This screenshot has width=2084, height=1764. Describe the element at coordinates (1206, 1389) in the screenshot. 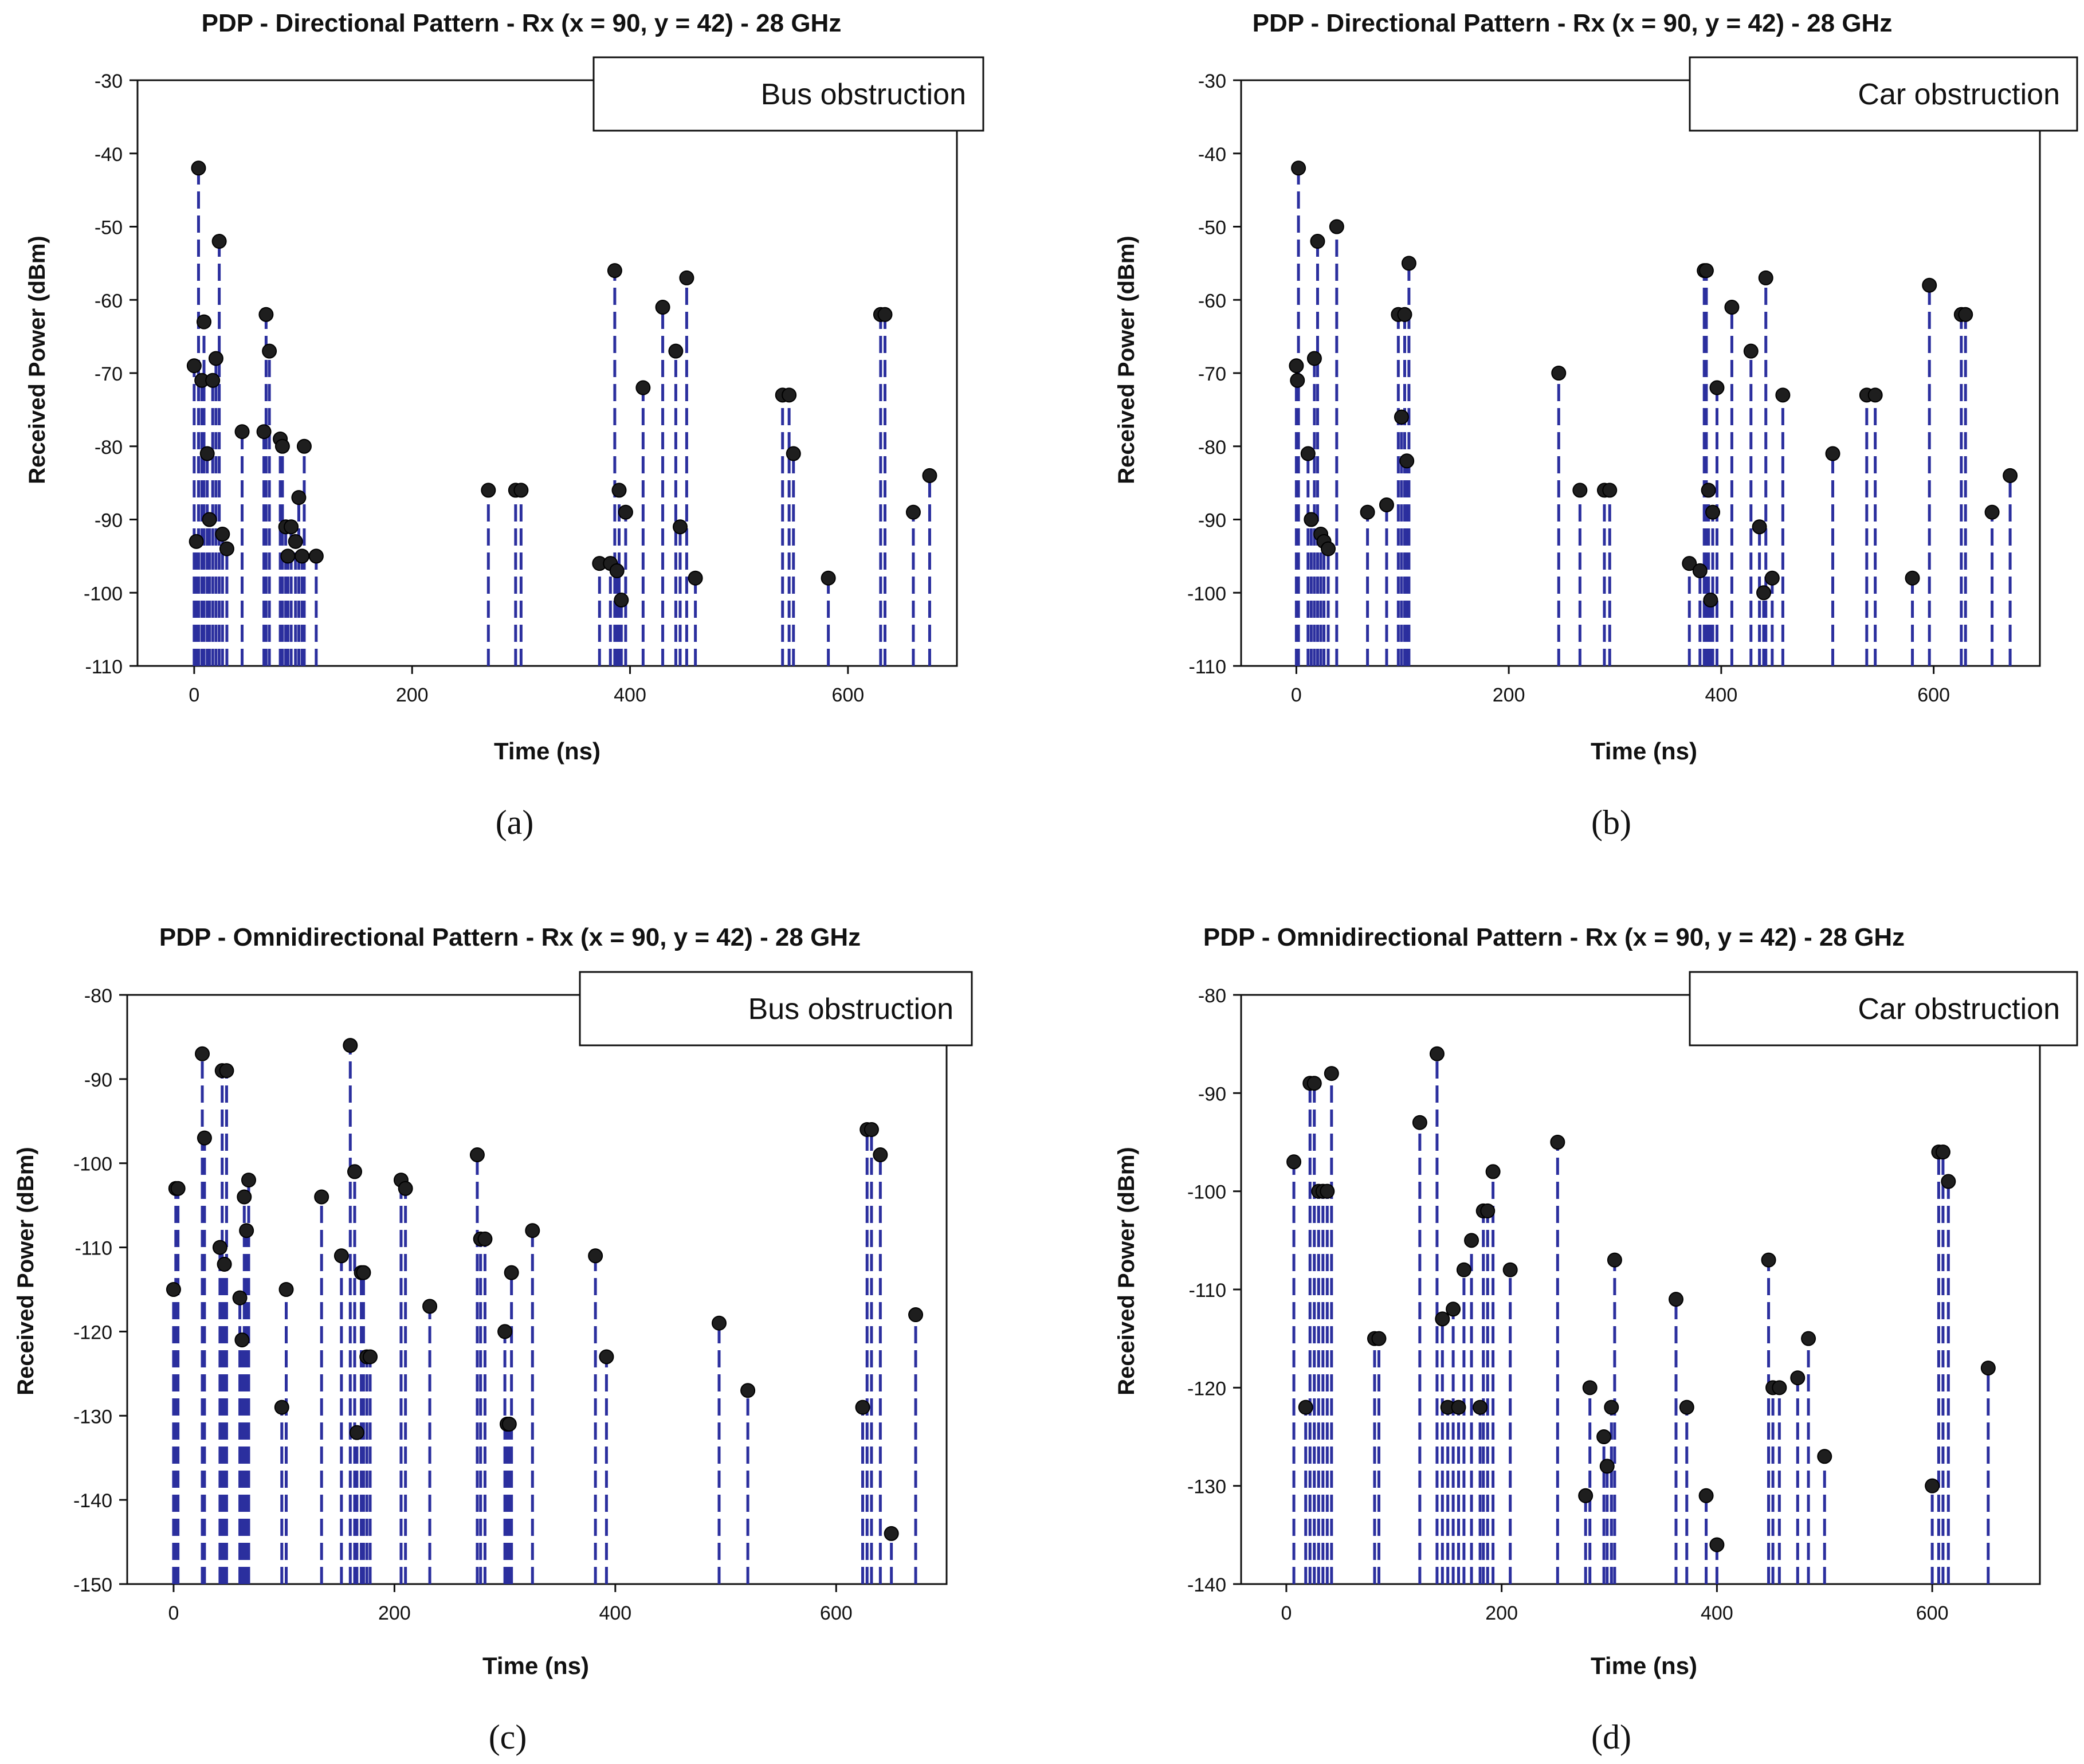

I see `y-tick-label: -120` at that location.